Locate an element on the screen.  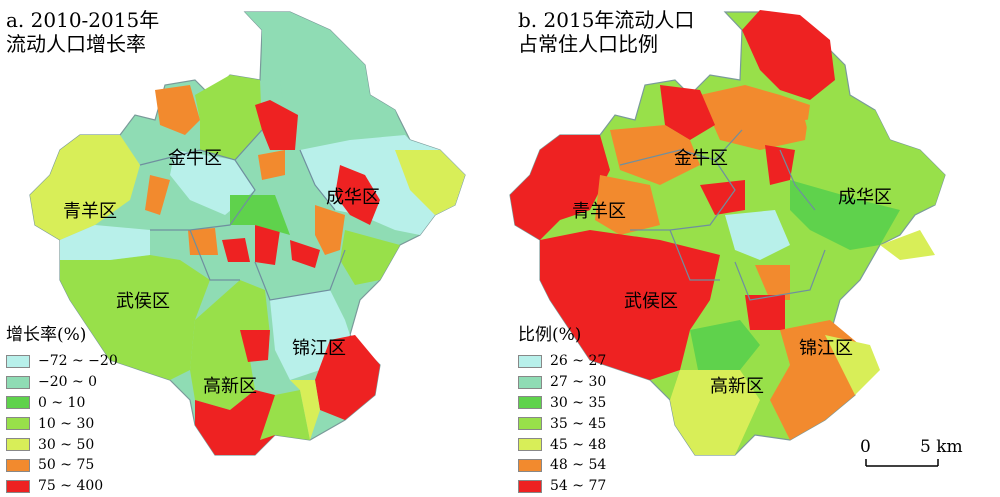
map-a-legend-item: −20 ~ 0 is located at coordinates (62, 382).